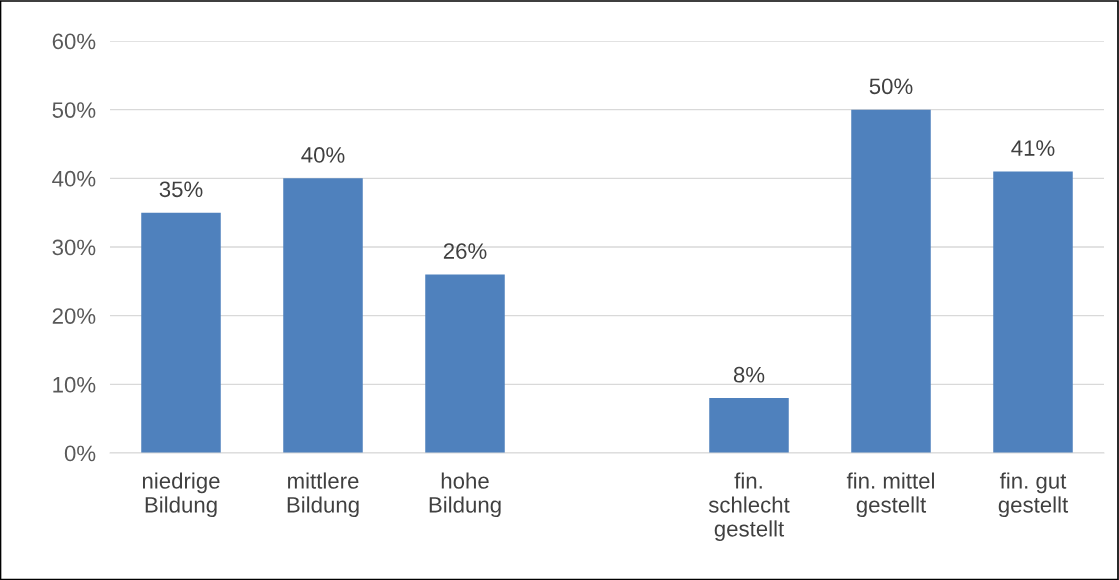 Image resolution: width=1119 pixels, height=580 pixels. Describe the element at coordinates (1033, 495) in the screenshot. I see `x-tick-label: fin. gut gestellt` at that location.